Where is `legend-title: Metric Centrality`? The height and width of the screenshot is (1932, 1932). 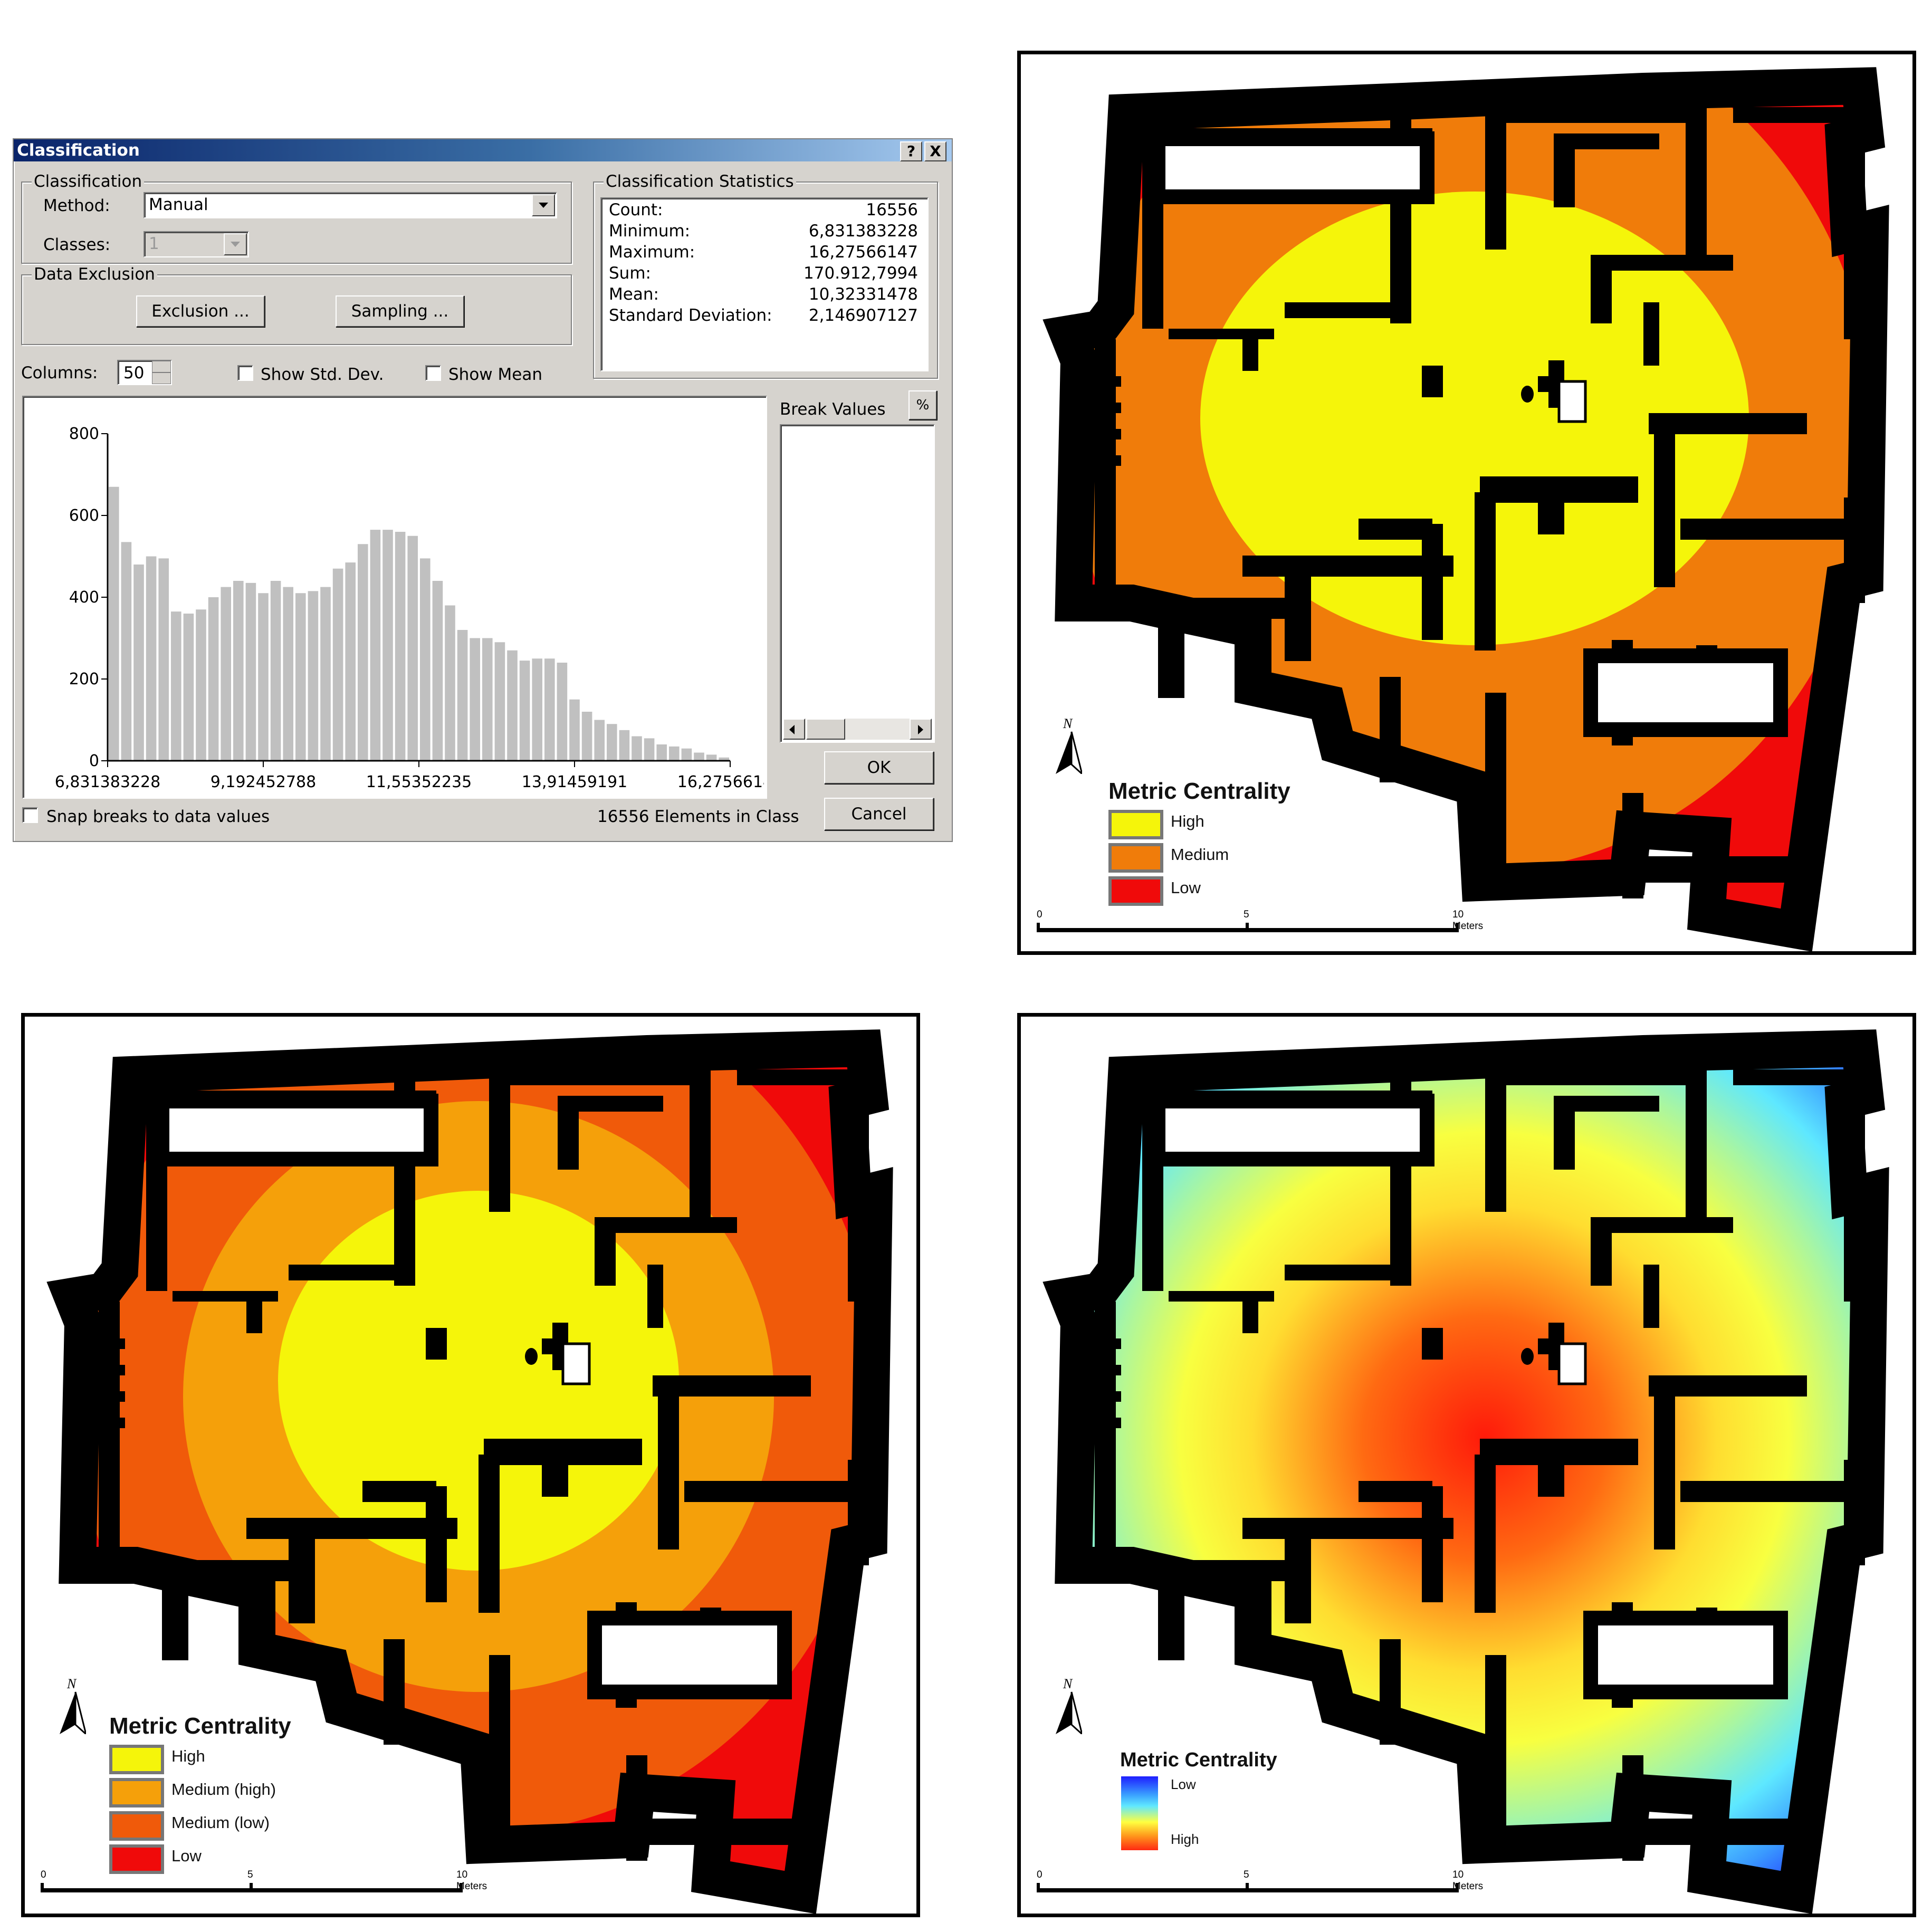
legend-title: Metric Centrality is located at coordinates (1199, 791).